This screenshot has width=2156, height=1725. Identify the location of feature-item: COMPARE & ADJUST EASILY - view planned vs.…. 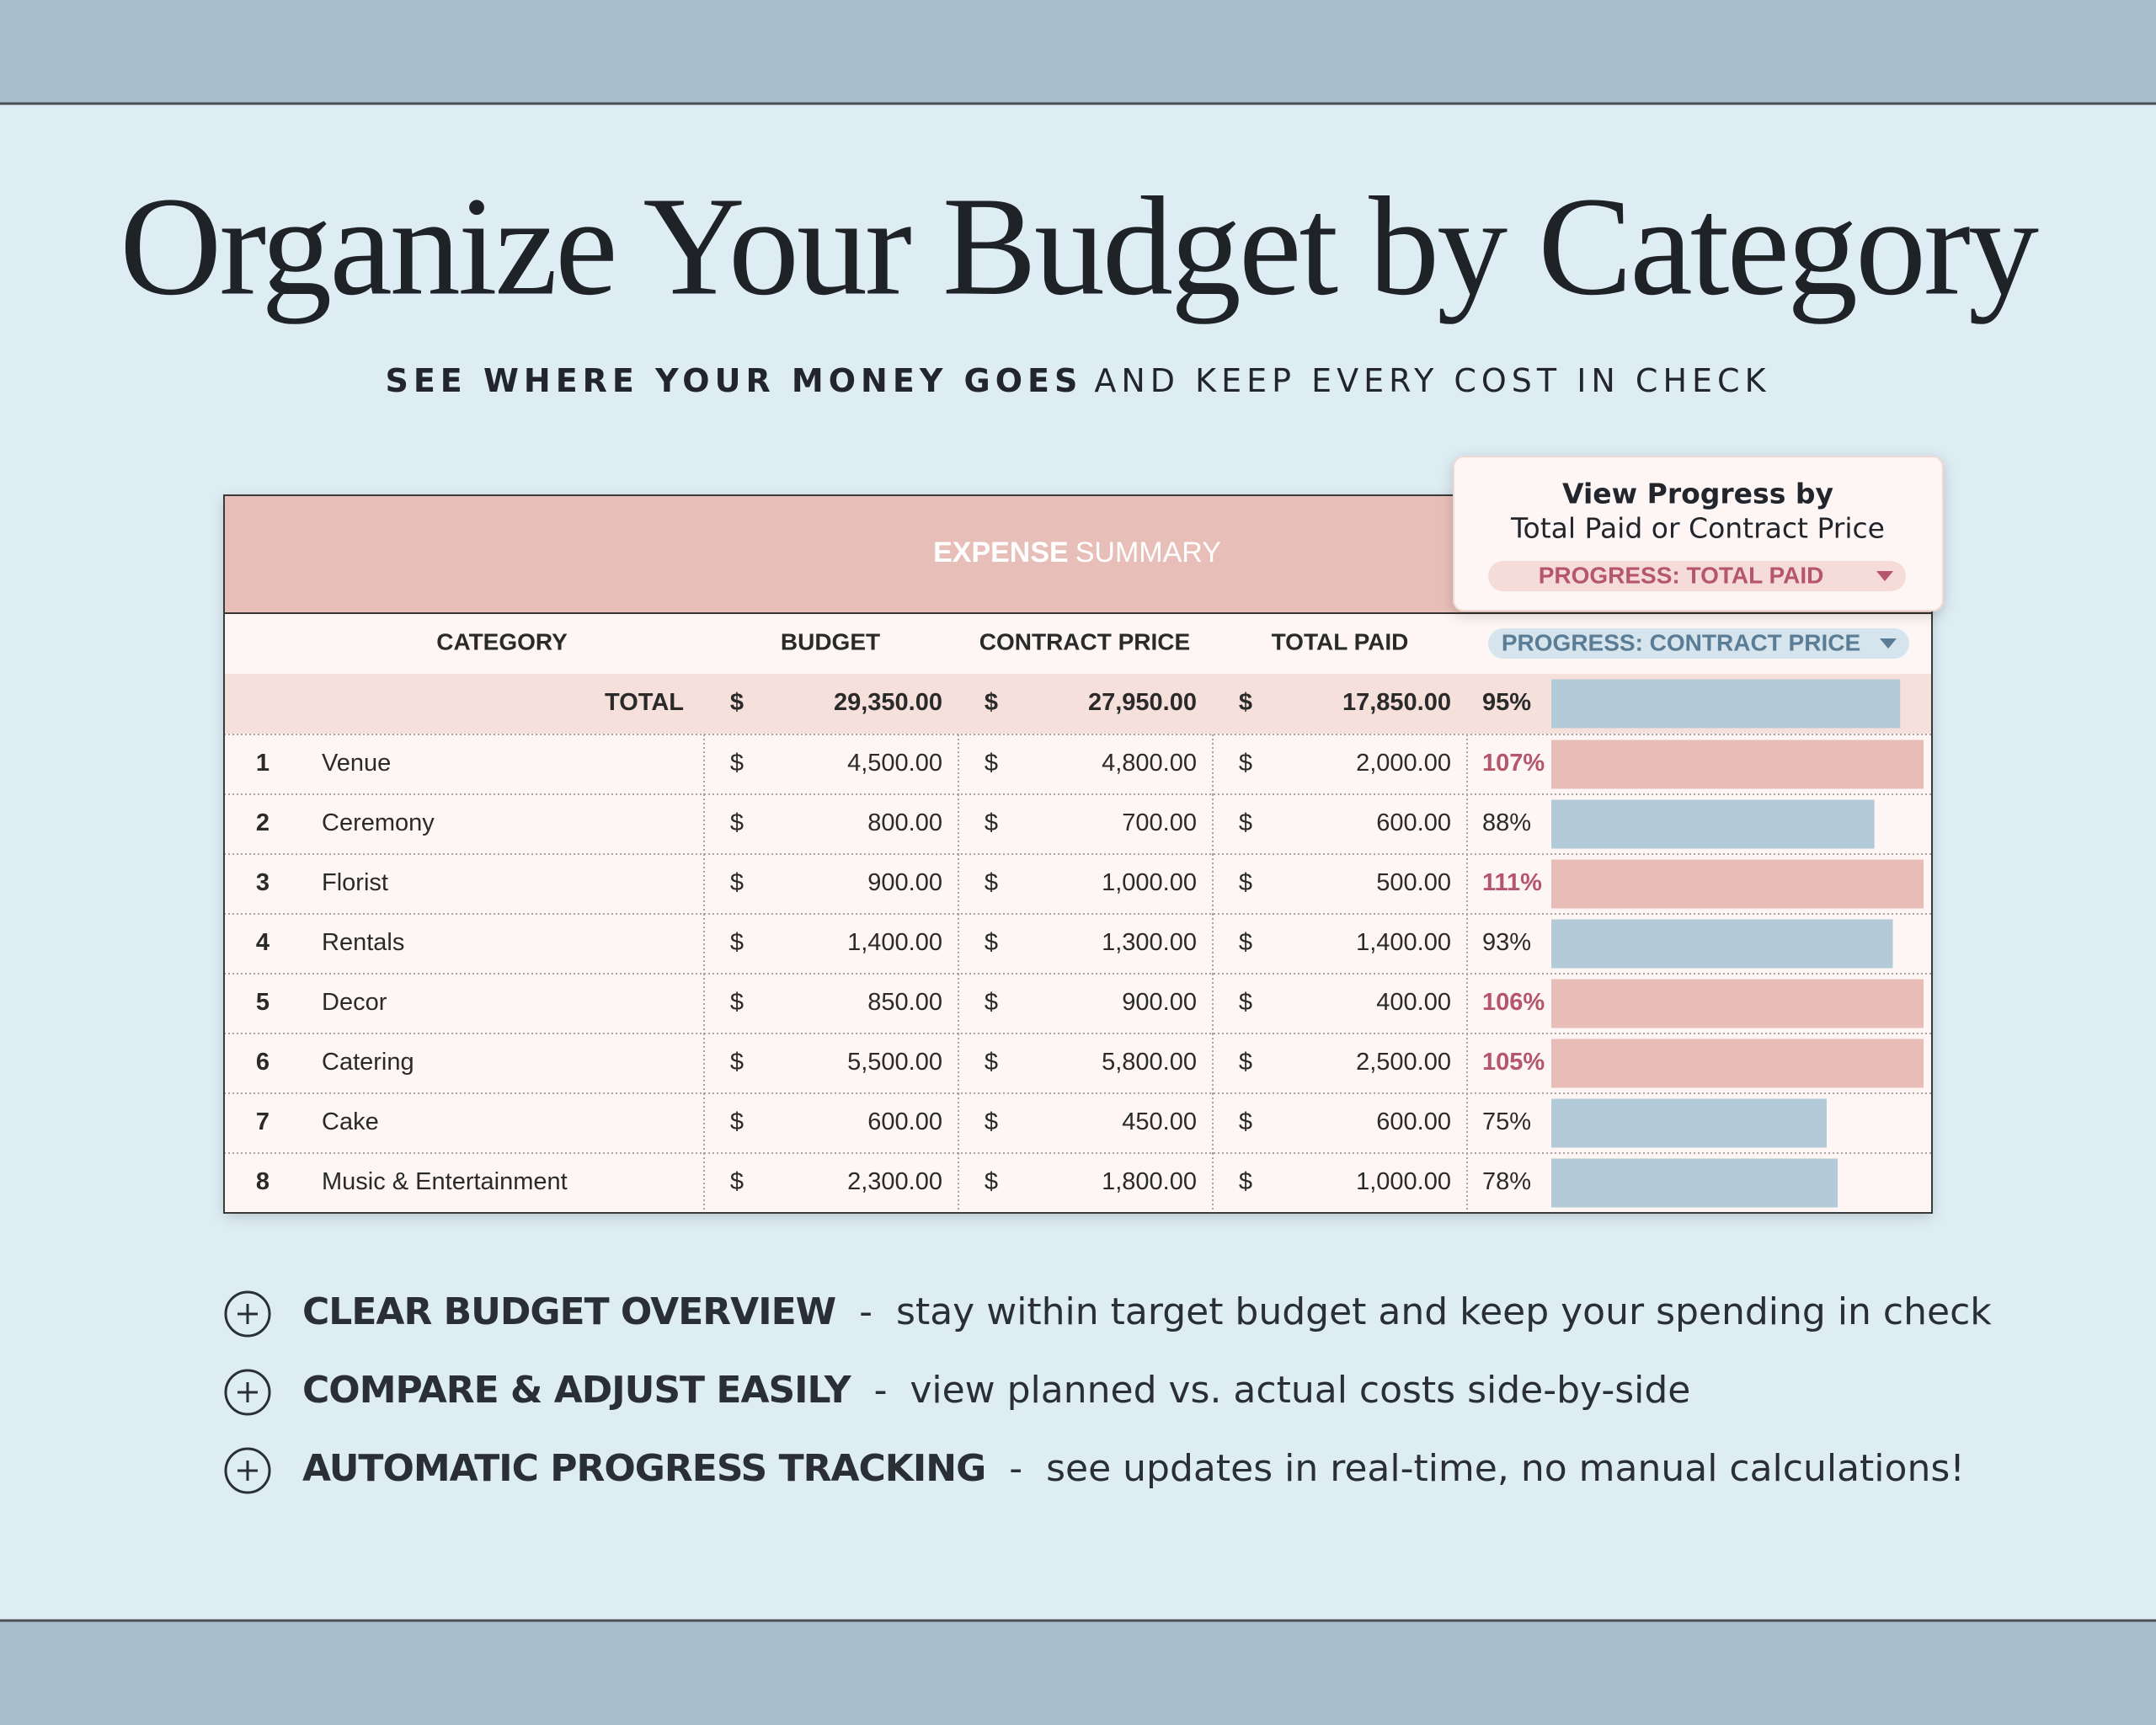
(996, 1390).